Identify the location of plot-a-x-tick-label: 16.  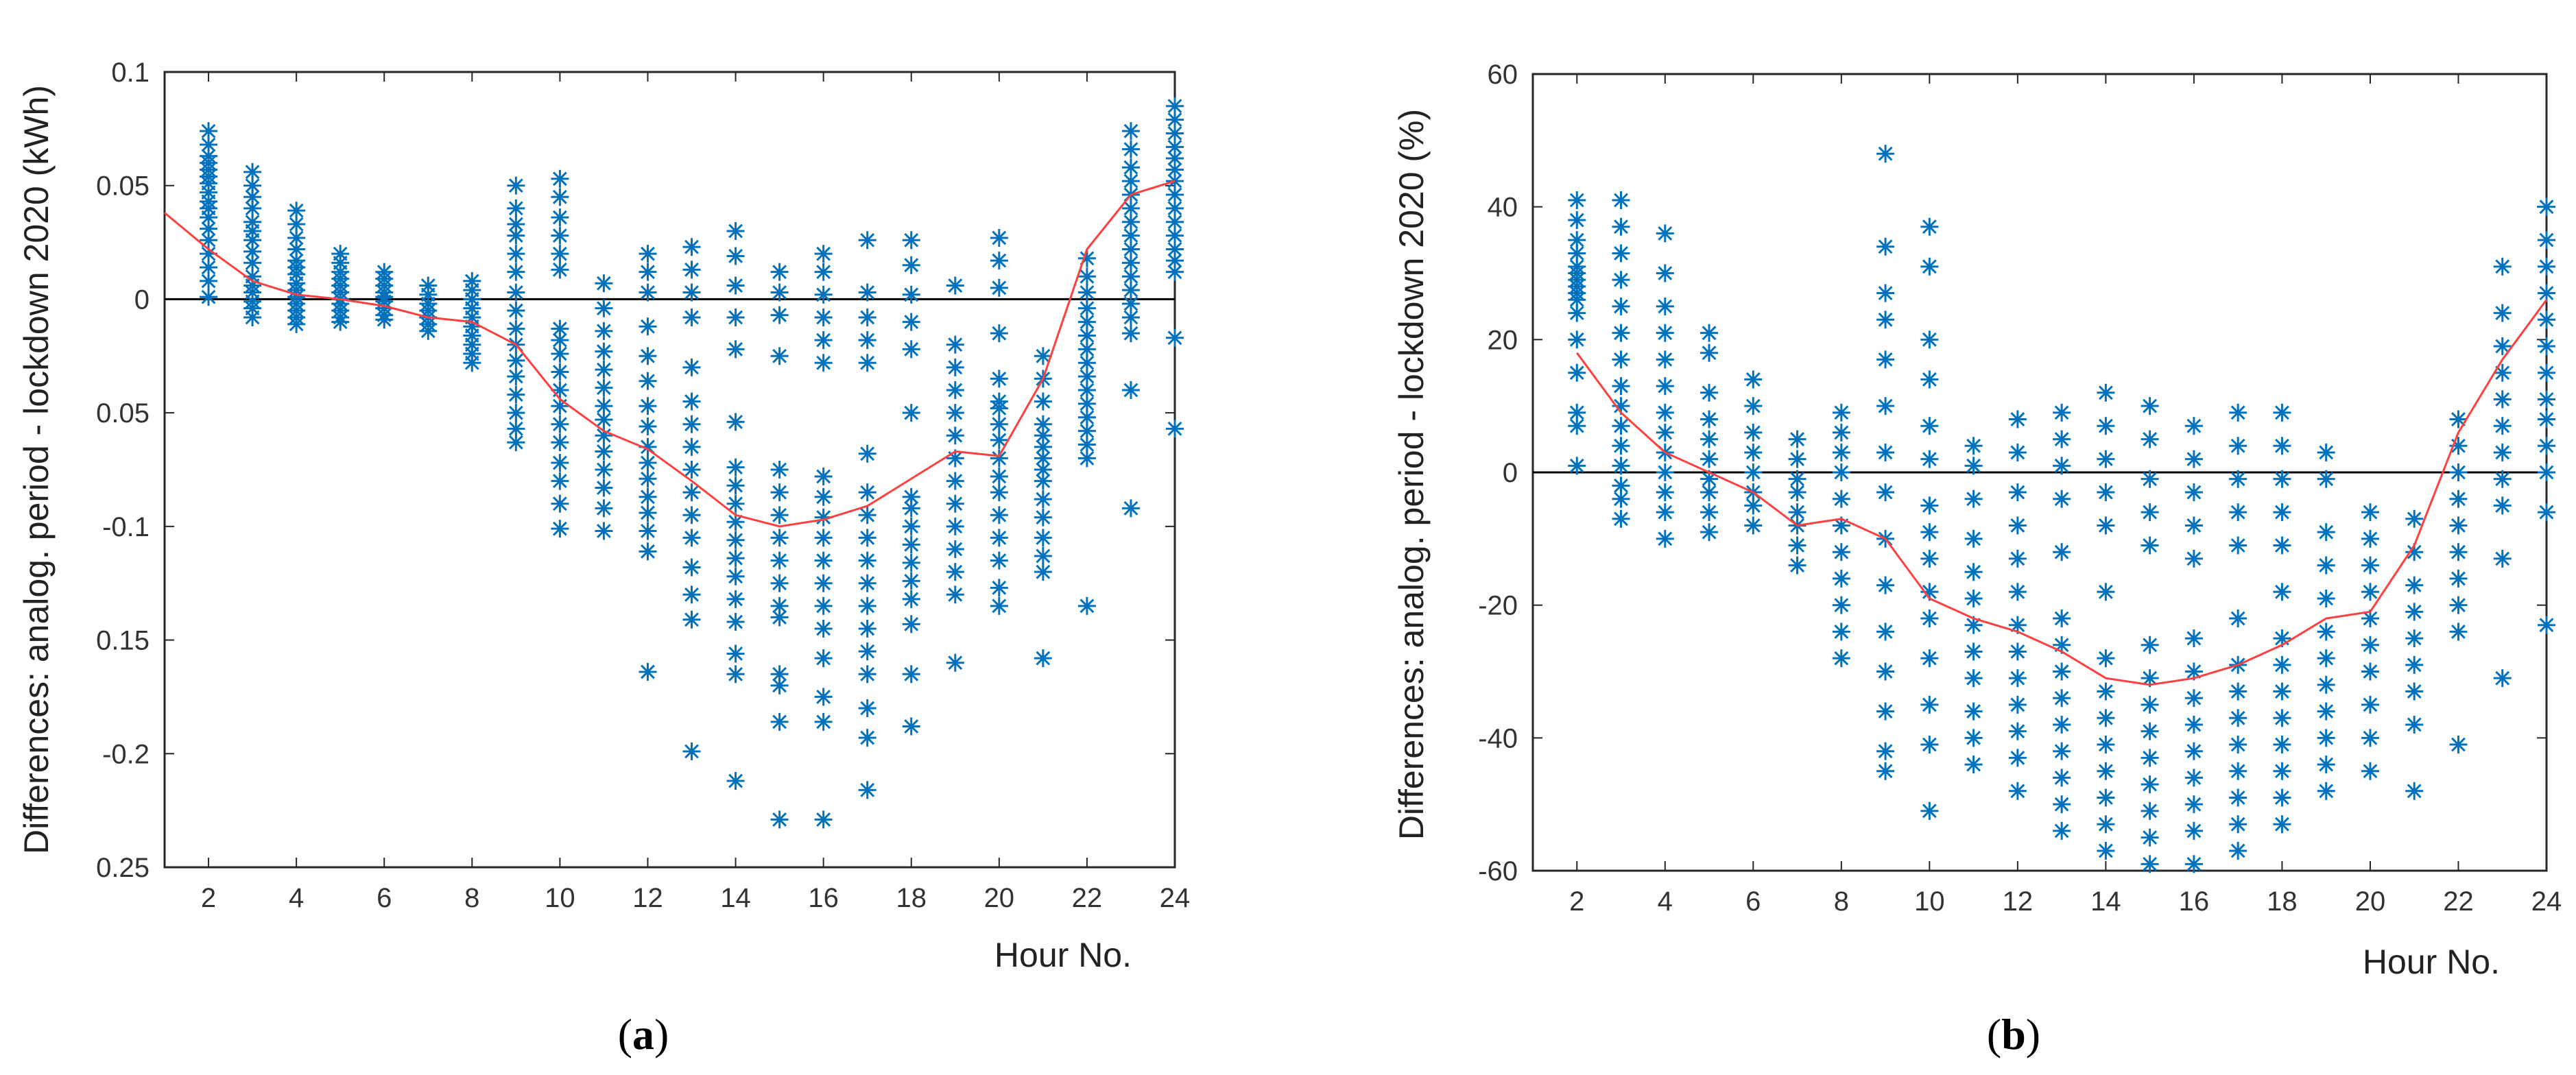
(823, 898).